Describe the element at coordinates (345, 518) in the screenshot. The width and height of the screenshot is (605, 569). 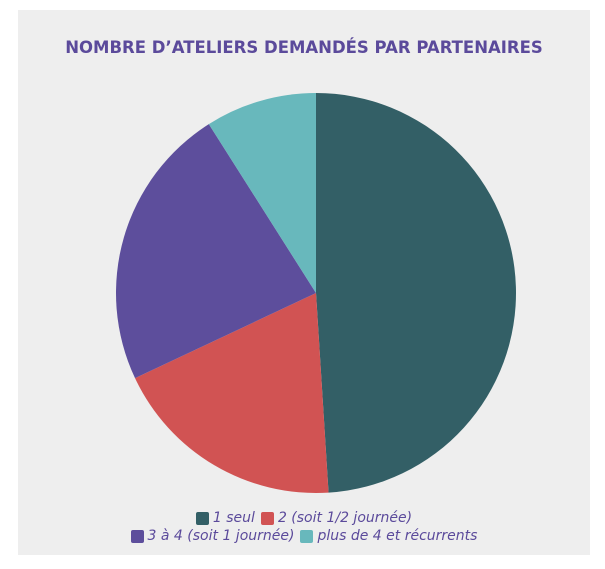
I see `legend-label: 2 (soit 1/2 journée)` at that location.